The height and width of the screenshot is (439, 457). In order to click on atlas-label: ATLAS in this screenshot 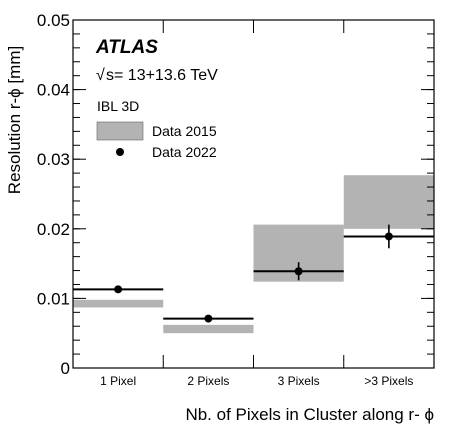, I will do `click(126, 47)`.